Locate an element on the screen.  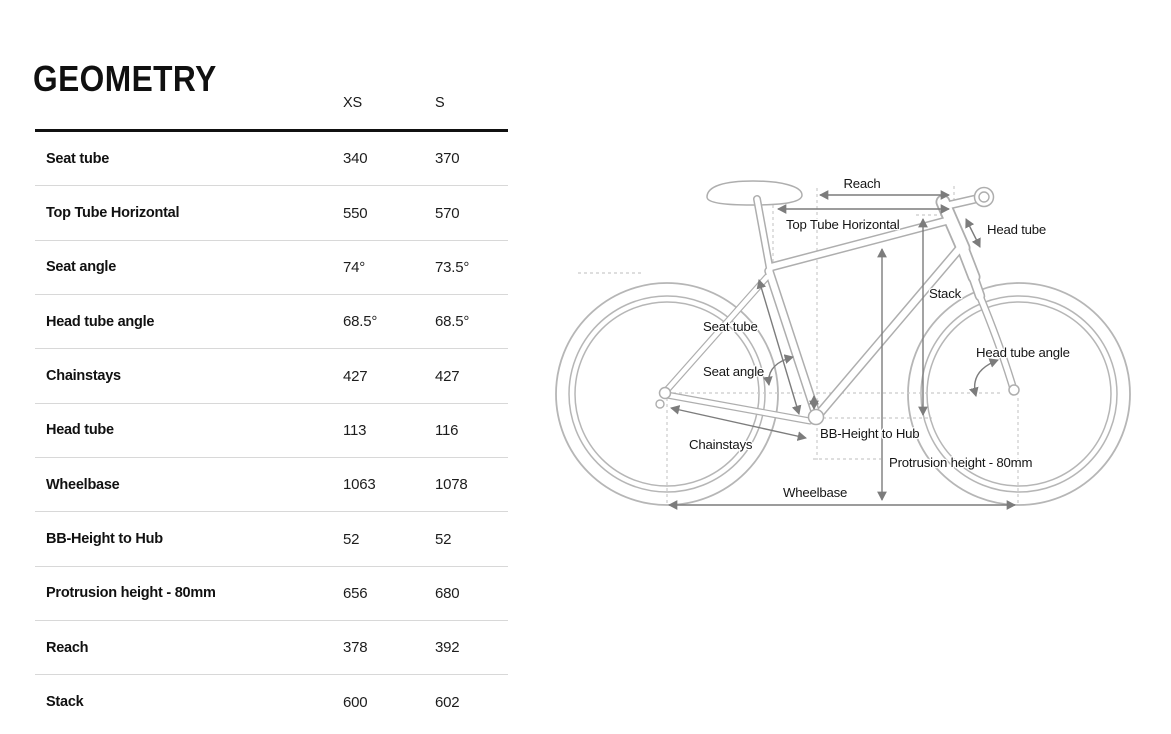
row-value-xs: 68.5° is located at coordinates (360, 322).